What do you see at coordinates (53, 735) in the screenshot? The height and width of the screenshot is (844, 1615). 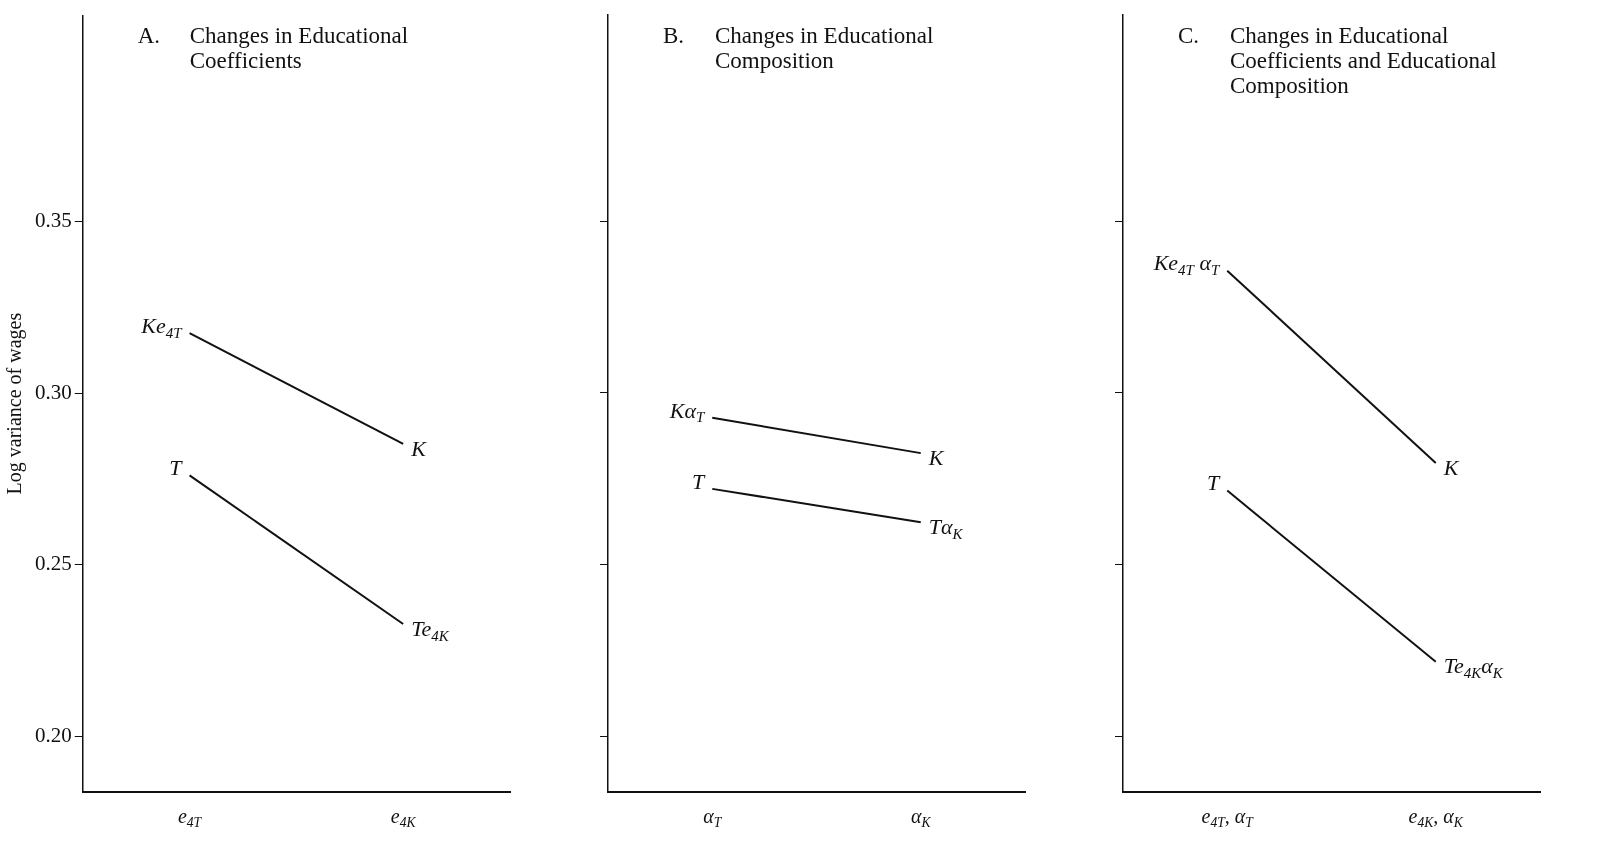 I see `y-tick-label: 0.20` at bounding box center [53, 735].